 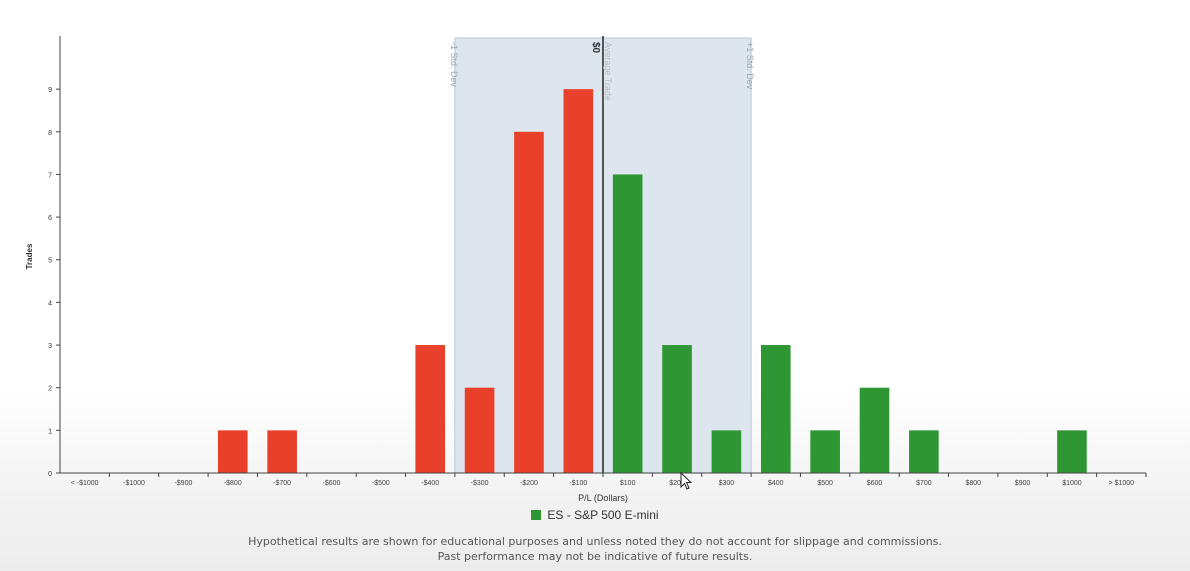 I want to click on x-tick-label: -$200, so click(x=529, y=483).